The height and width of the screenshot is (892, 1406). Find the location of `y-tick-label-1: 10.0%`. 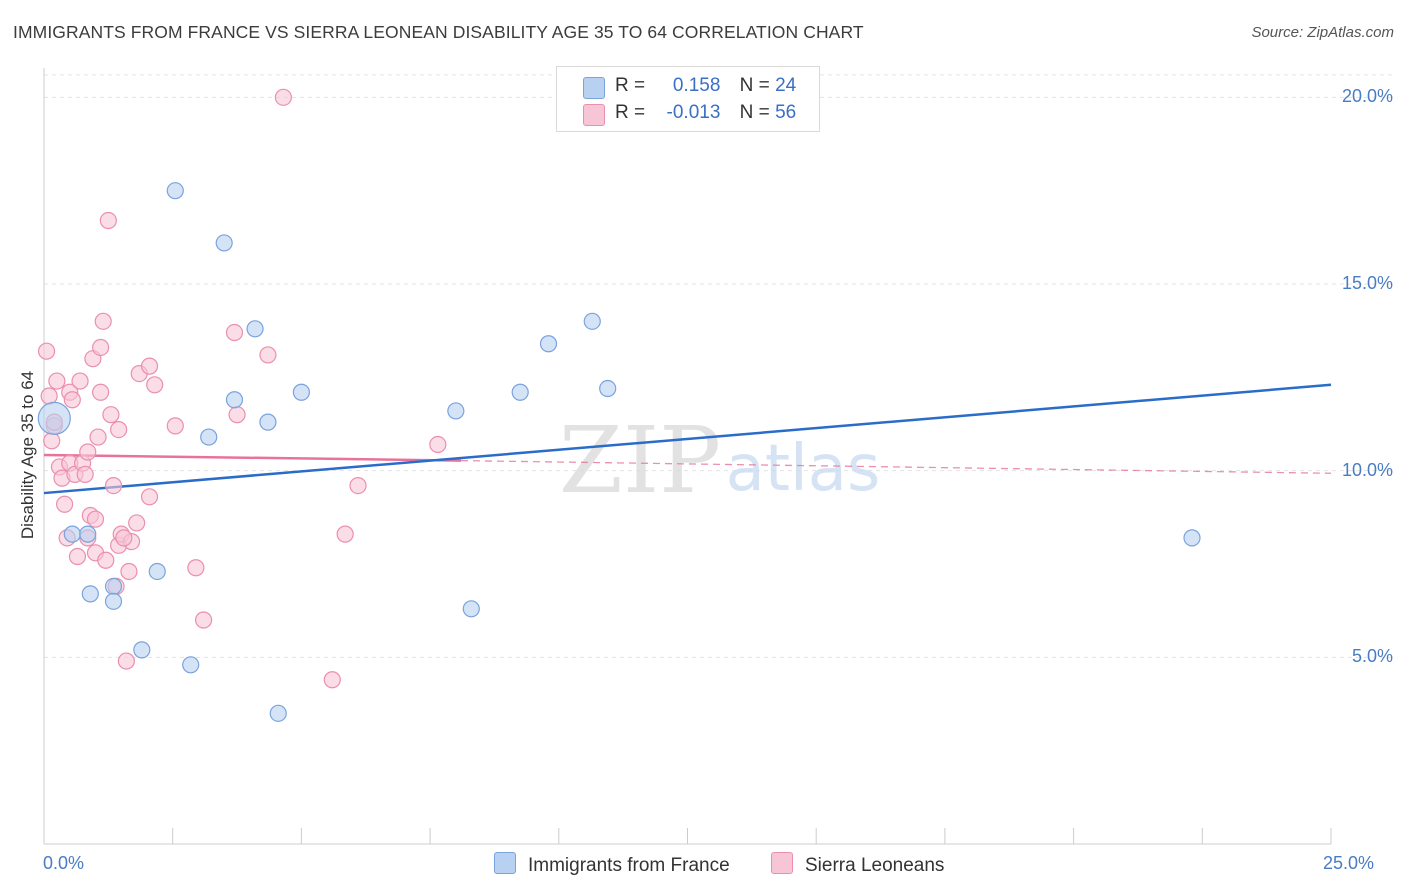

y-tick-label-1: 10.0% is located at coordinates (1367, 469).